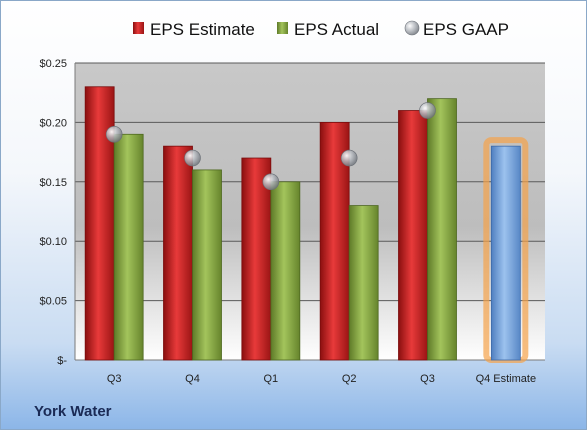 The width and height of the screenshot is (587, 430). Describe the element at coordinates (53, 302) in the screenshot. I see `y-tick-label: $0.05` at that location.